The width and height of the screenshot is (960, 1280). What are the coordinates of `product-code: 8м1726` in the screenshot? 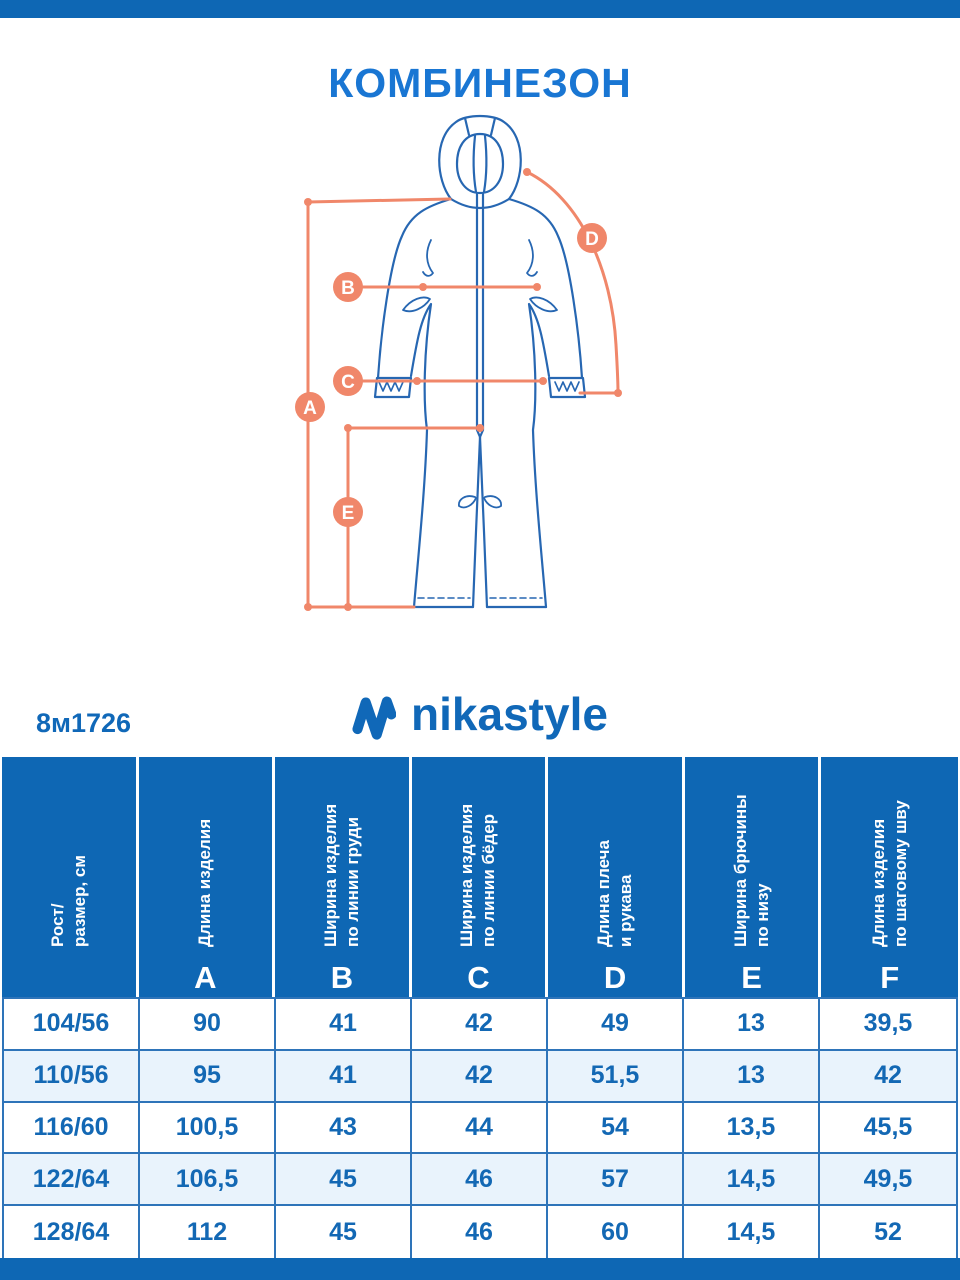 It's located at (84, 723).